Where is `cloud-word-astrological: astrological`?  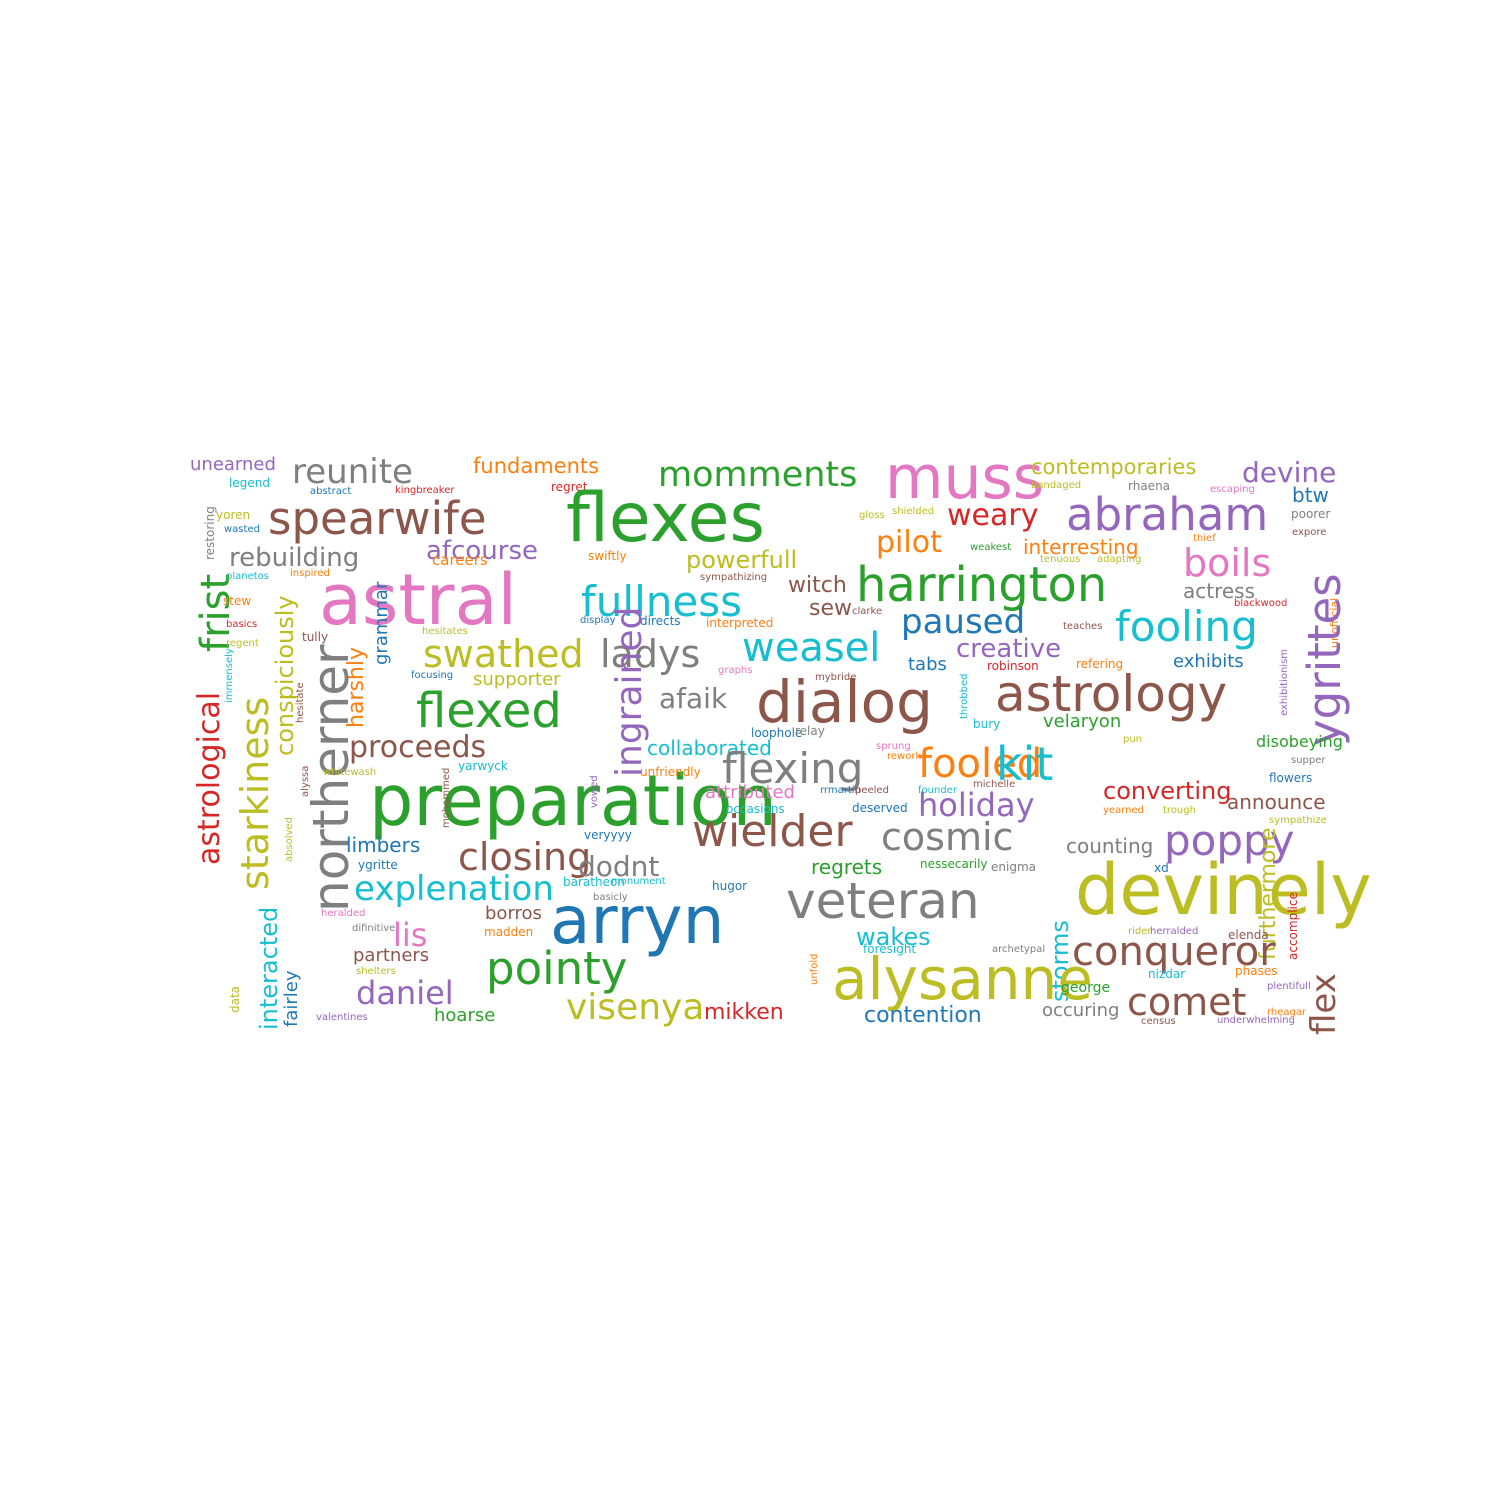
cloud-word-astrological: astrological is located at coordinates (209, 778).